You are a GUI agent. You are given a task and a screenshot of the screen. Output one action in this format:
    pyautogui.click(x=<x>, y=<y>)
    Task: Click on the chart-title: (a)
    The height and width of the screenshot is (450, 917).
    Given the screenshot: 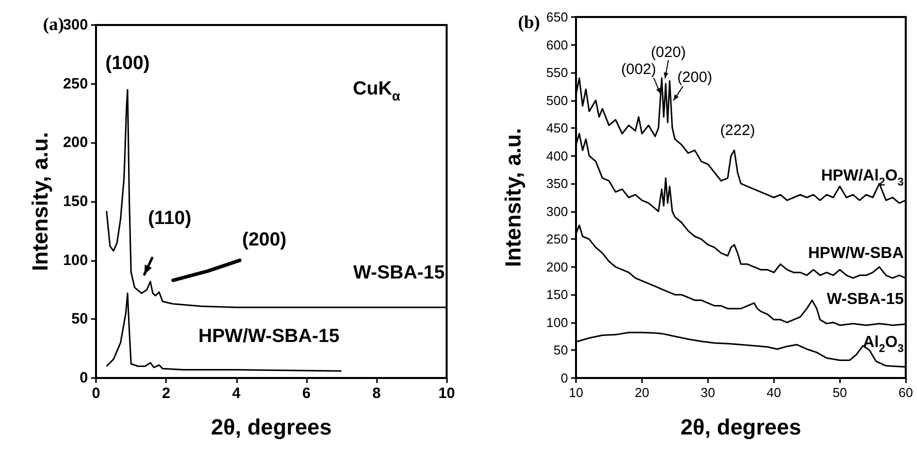 What is the action you would take?
    pyautogui.click(x=53, y=24)
    